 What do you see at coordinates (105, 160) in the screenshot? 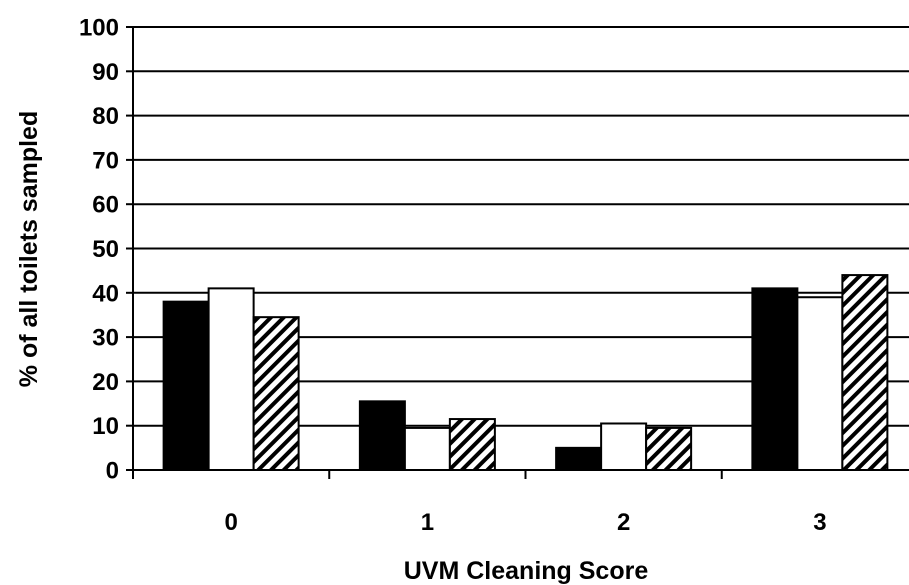
I see `y-tick-label: 70` at bounding box center [105, 160].